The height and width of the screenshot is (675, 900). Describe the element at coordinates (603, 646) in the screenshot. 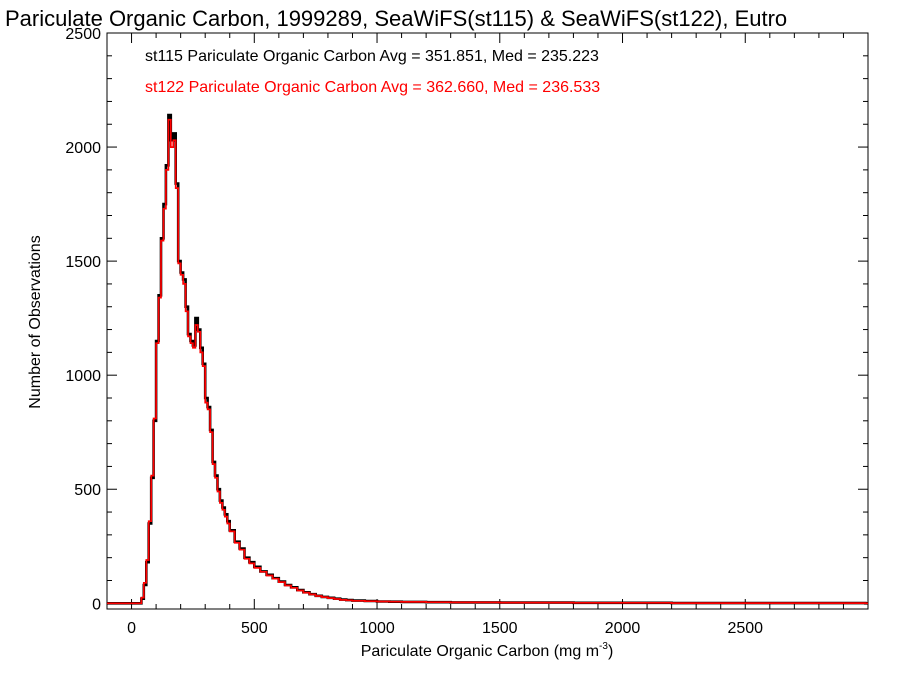

I see `x-axis-label-superscript: -3` at that location.